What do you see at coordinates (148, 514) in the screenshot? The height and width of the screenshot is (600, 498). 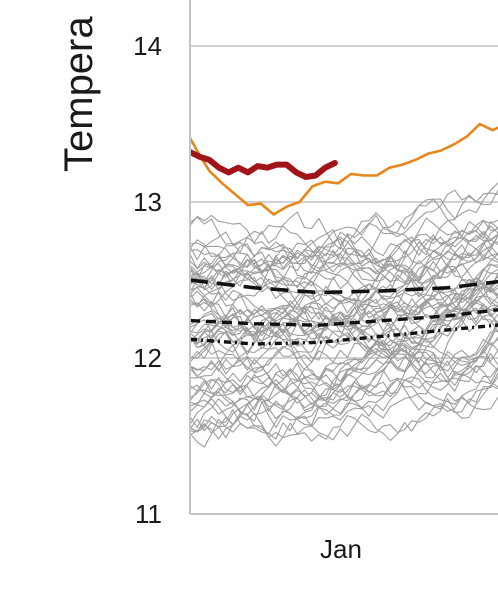 I see `y-tick-label: 11` at bounding box center [148, 514].